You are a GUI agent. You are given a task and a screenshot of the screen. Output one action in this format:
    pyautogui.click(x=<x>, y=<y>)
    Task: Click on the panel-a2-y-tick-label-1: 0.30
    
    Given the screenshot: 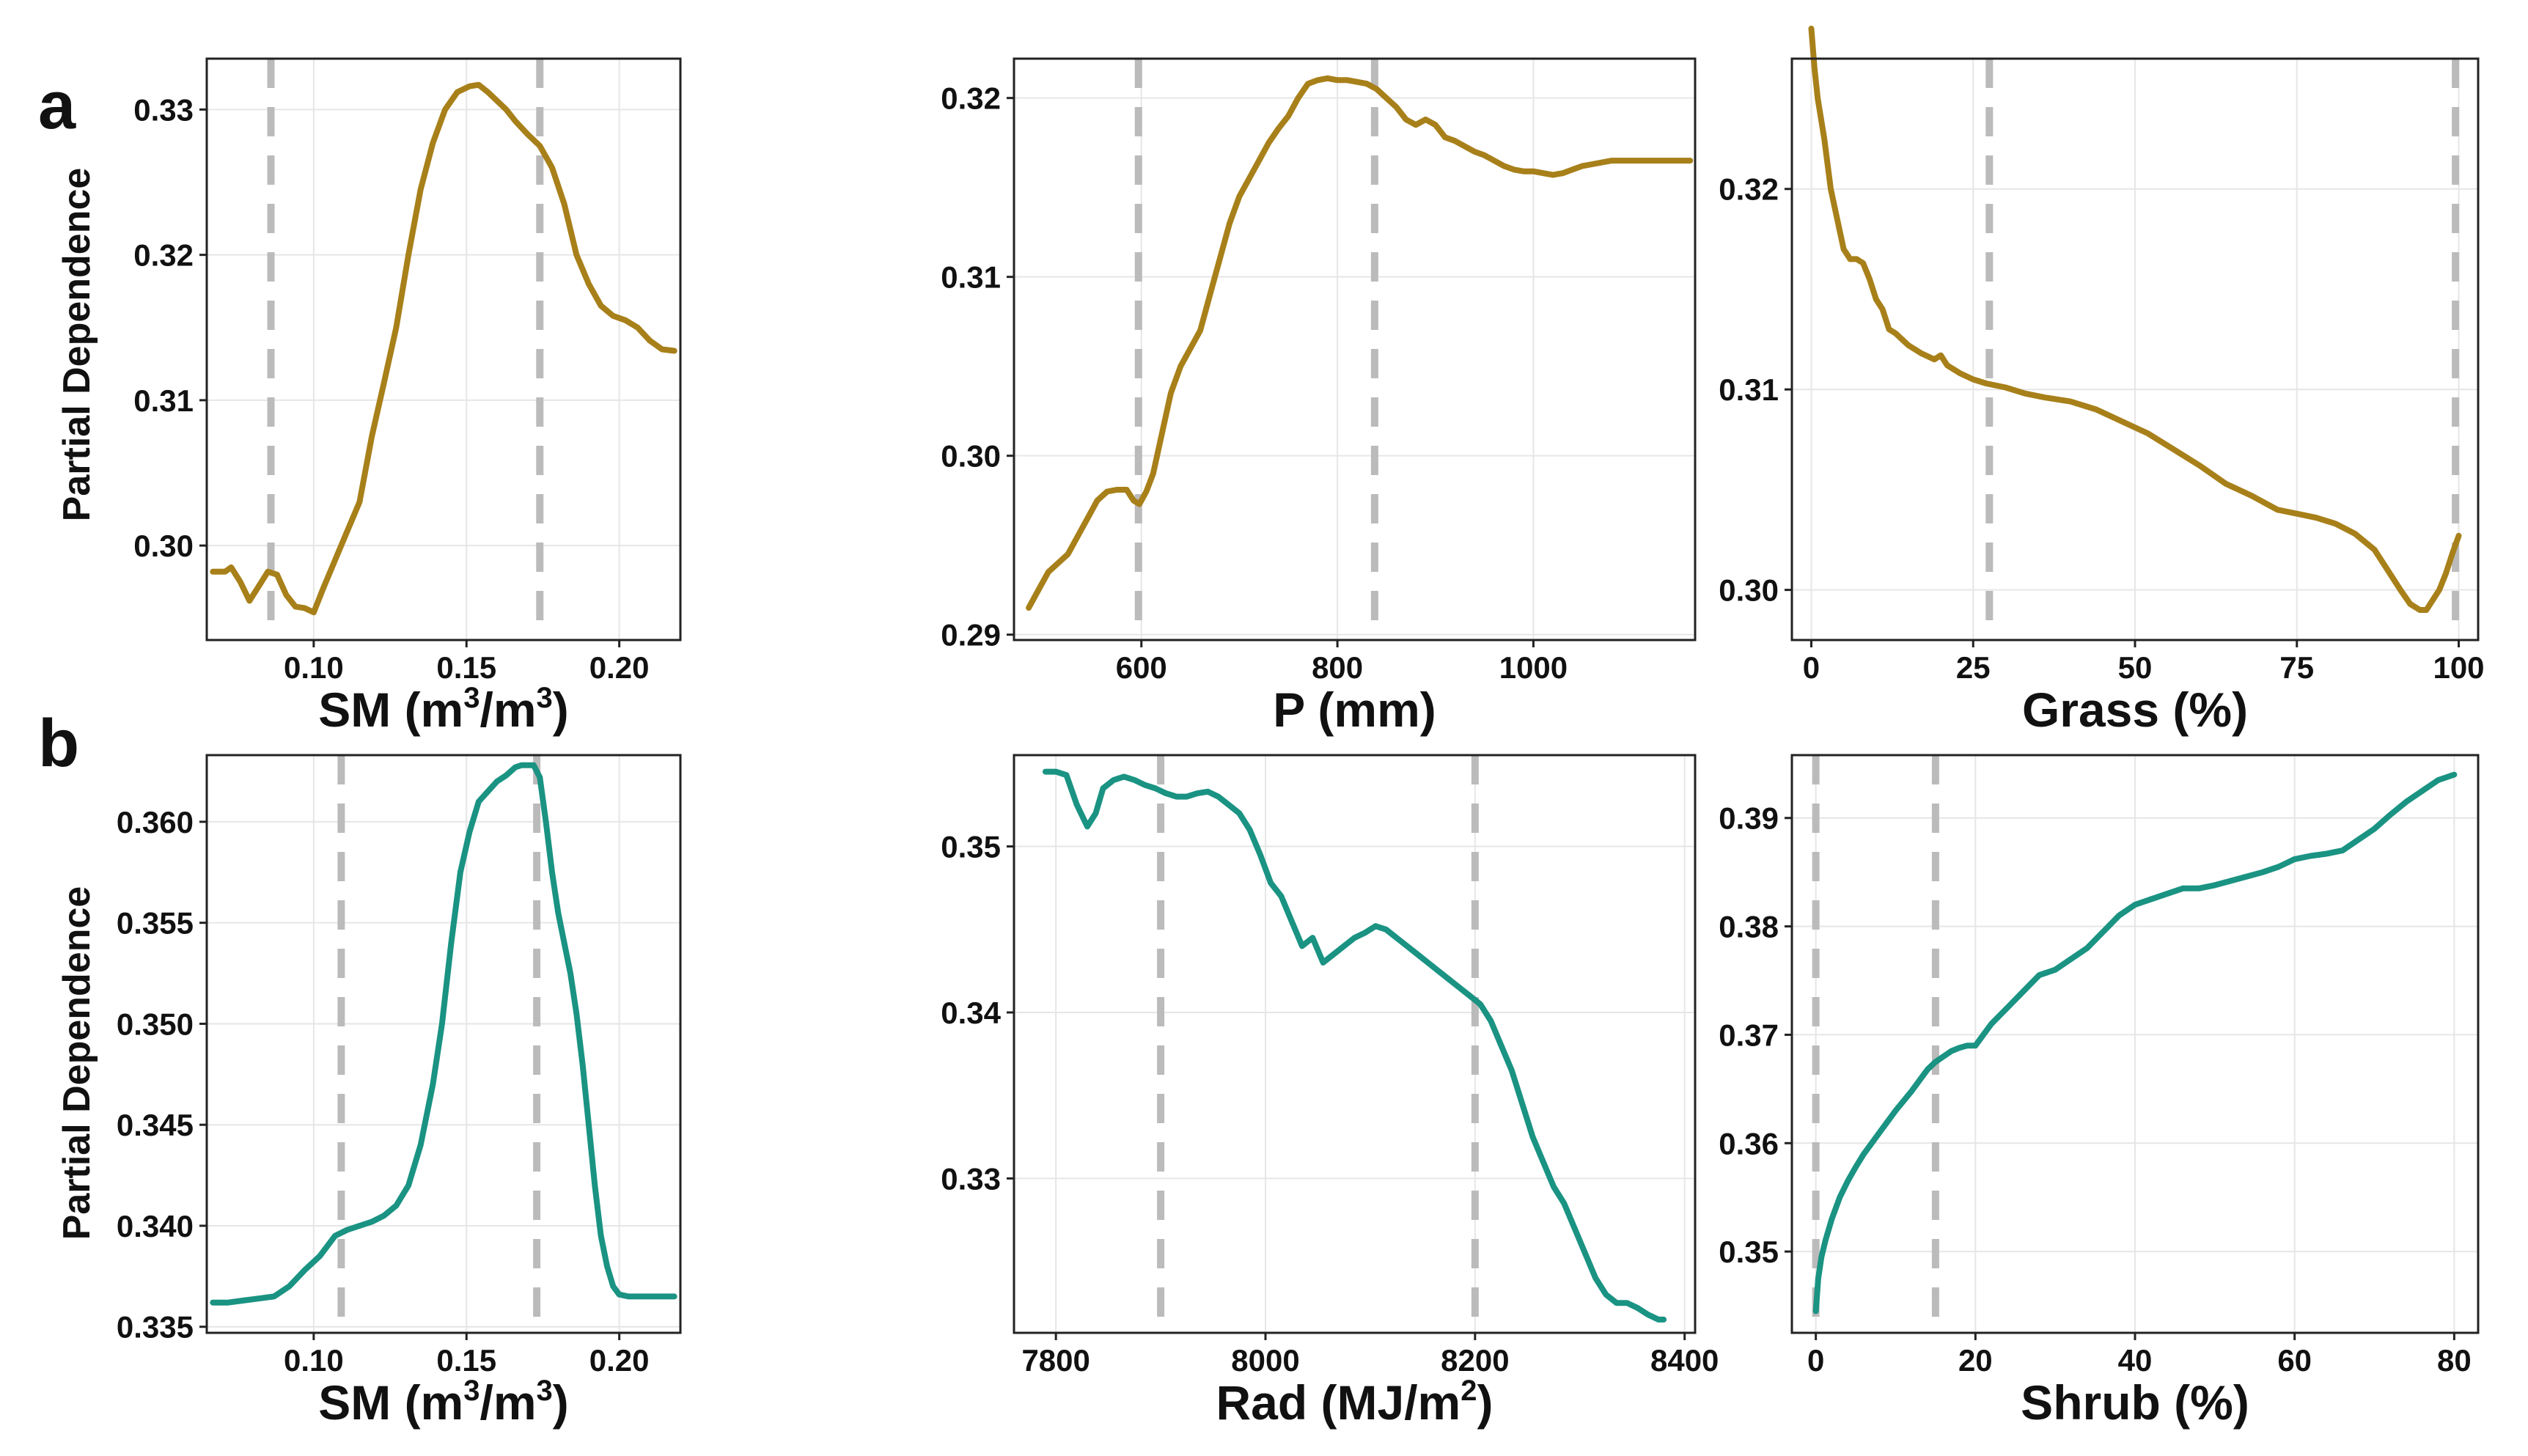 What is the action you would take?
    pyautogui.click(x=971, y=456)
    